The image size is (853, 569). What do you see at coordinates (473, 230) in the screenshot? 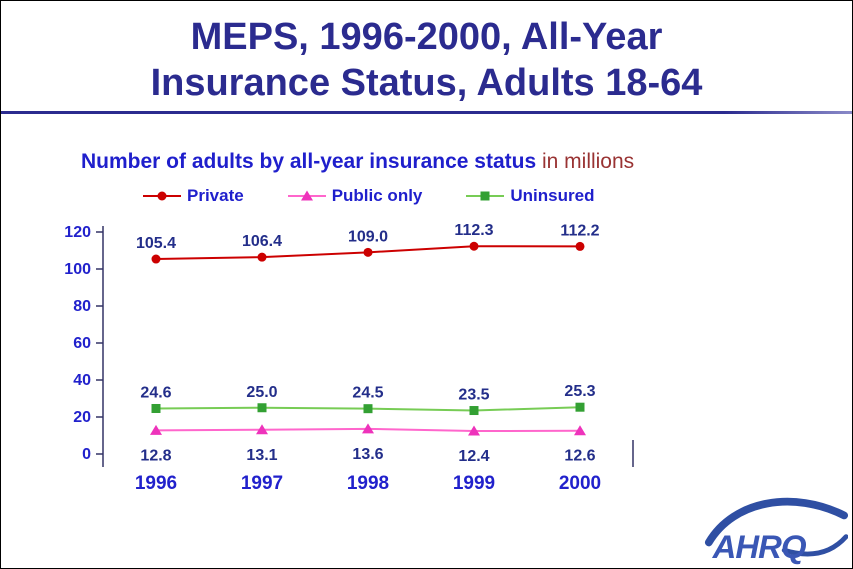
I see `value-label: 112.3` at bounding box center [473, 230].